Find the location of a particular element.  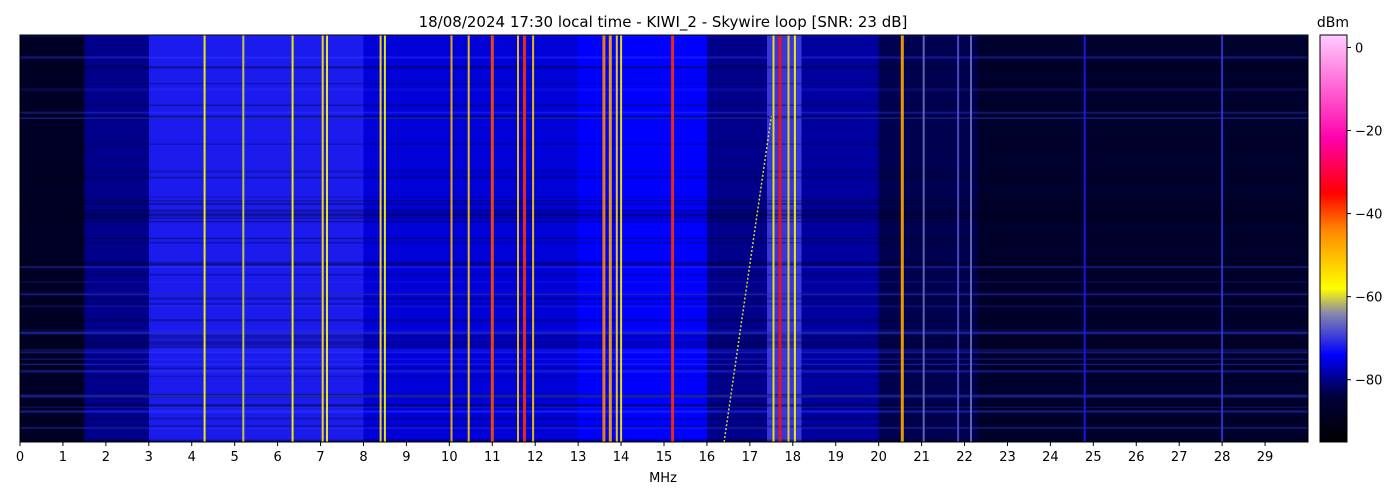

x-tick-label: 22 is located at coordinates (964, 457).